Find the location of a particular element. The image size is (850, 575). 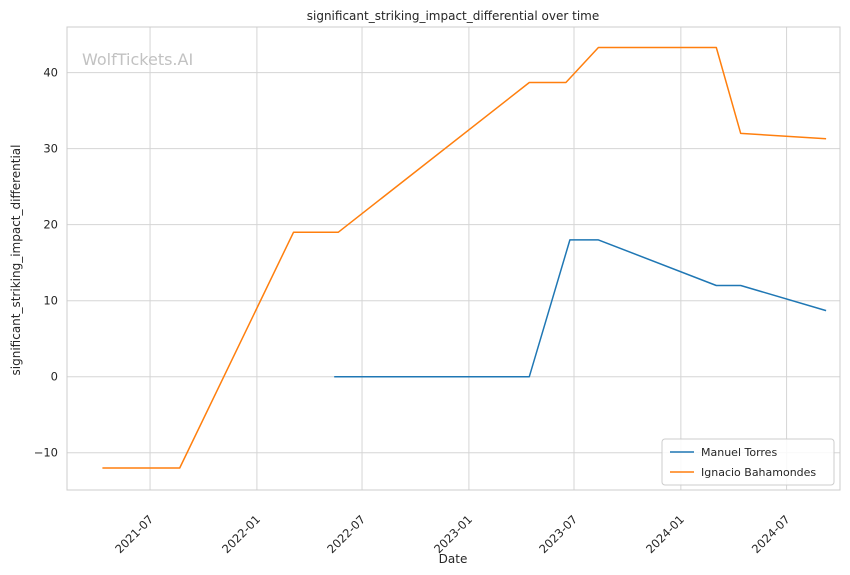

y-tick-labels: −10 0 10 20 30 40 is located at coordinates (46, 263).